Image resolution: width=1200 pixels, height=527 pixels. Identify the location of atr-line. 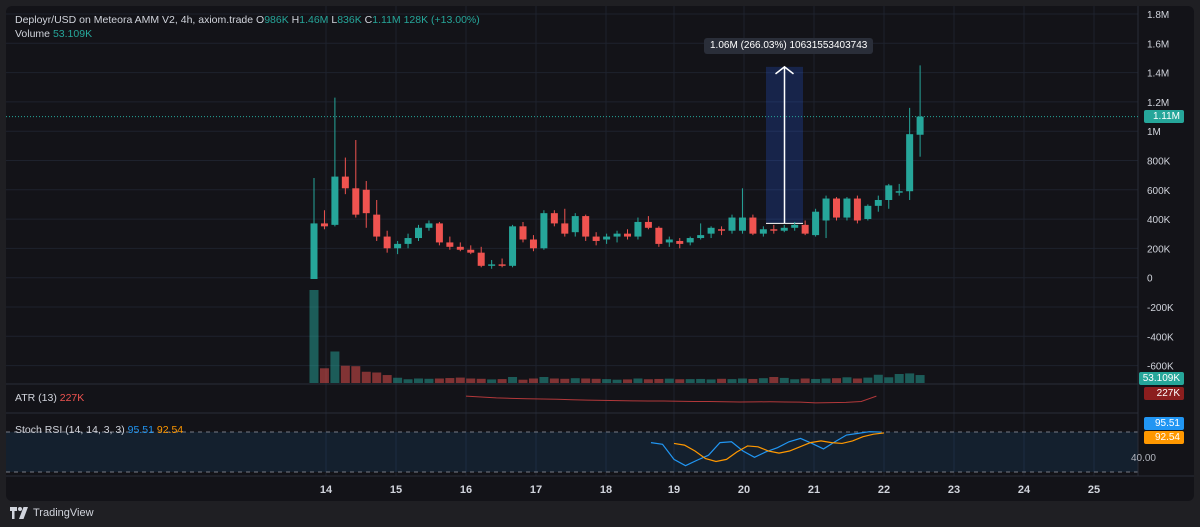
(671, 399).